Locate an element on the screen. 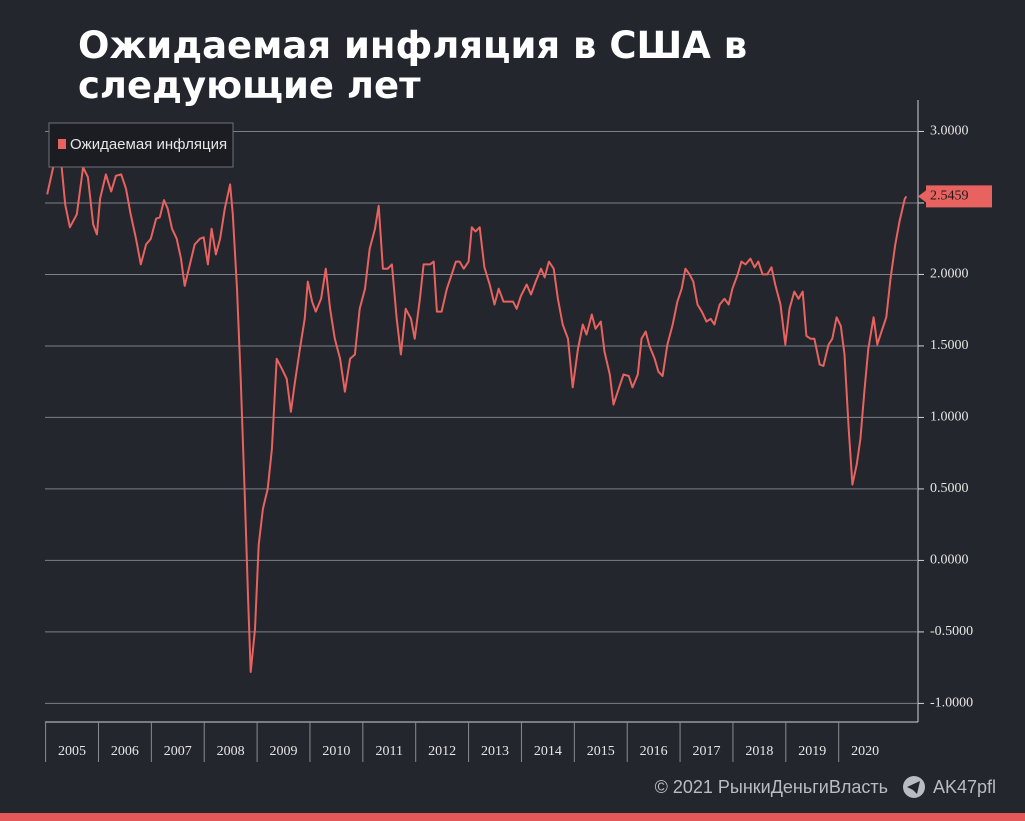  y-tick-label: 0.0000 is located at coordinates (949, 560).